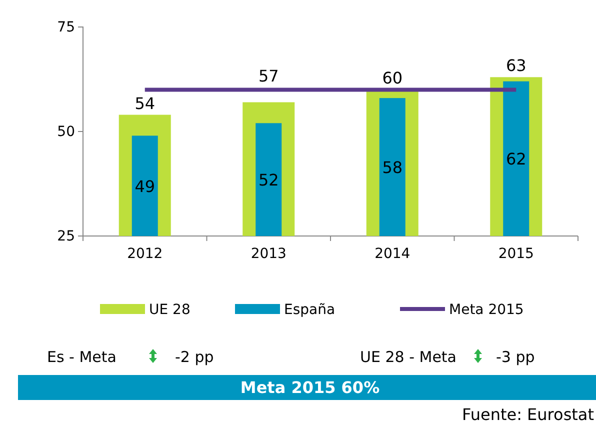 This screenshot has height=424, width=596. Describe the element at coordinates (515, 357) in the screenshot. I see `text: -3 pp` at that location.